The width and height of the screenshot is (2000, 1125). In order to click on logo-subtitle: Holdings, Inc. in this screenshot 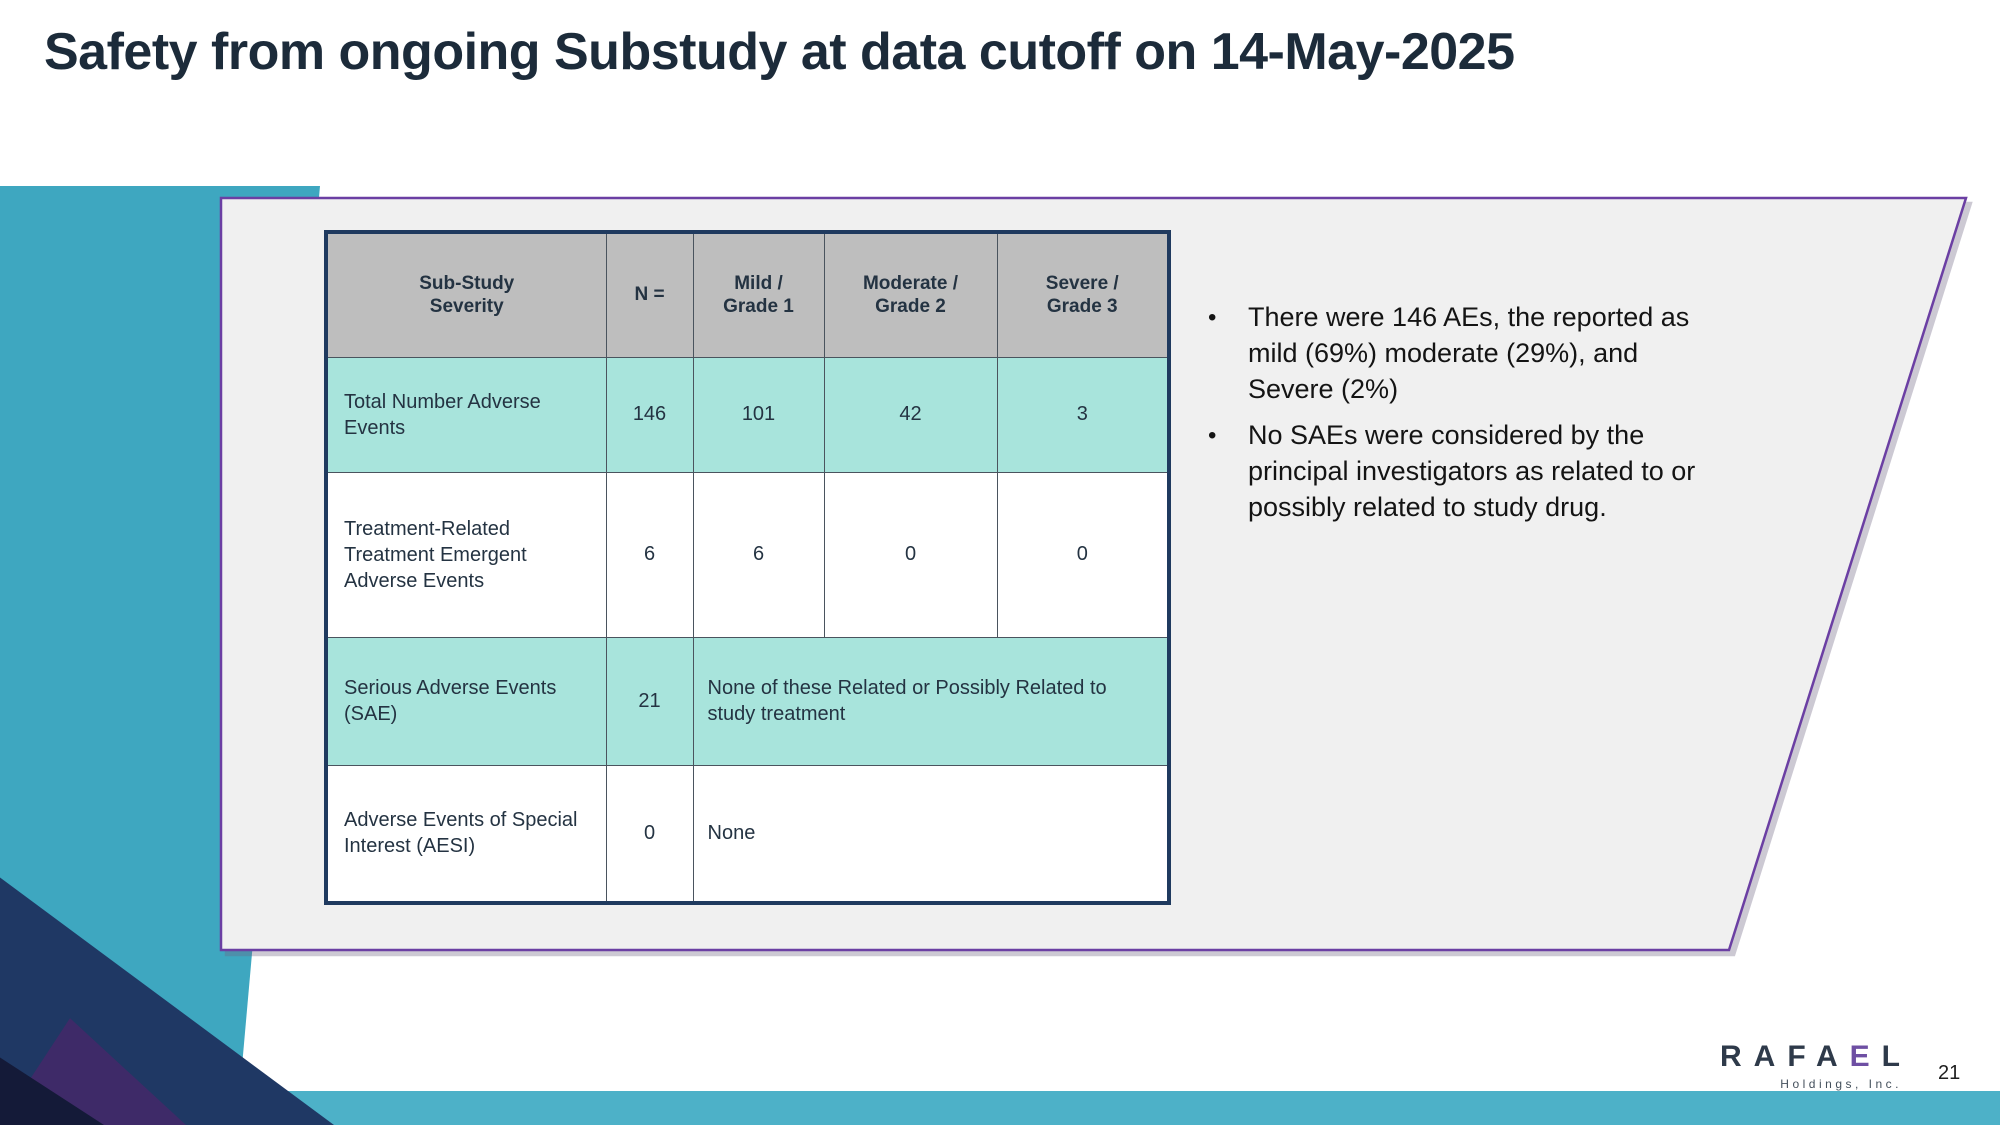, I will do `click(1841, 1084)`.